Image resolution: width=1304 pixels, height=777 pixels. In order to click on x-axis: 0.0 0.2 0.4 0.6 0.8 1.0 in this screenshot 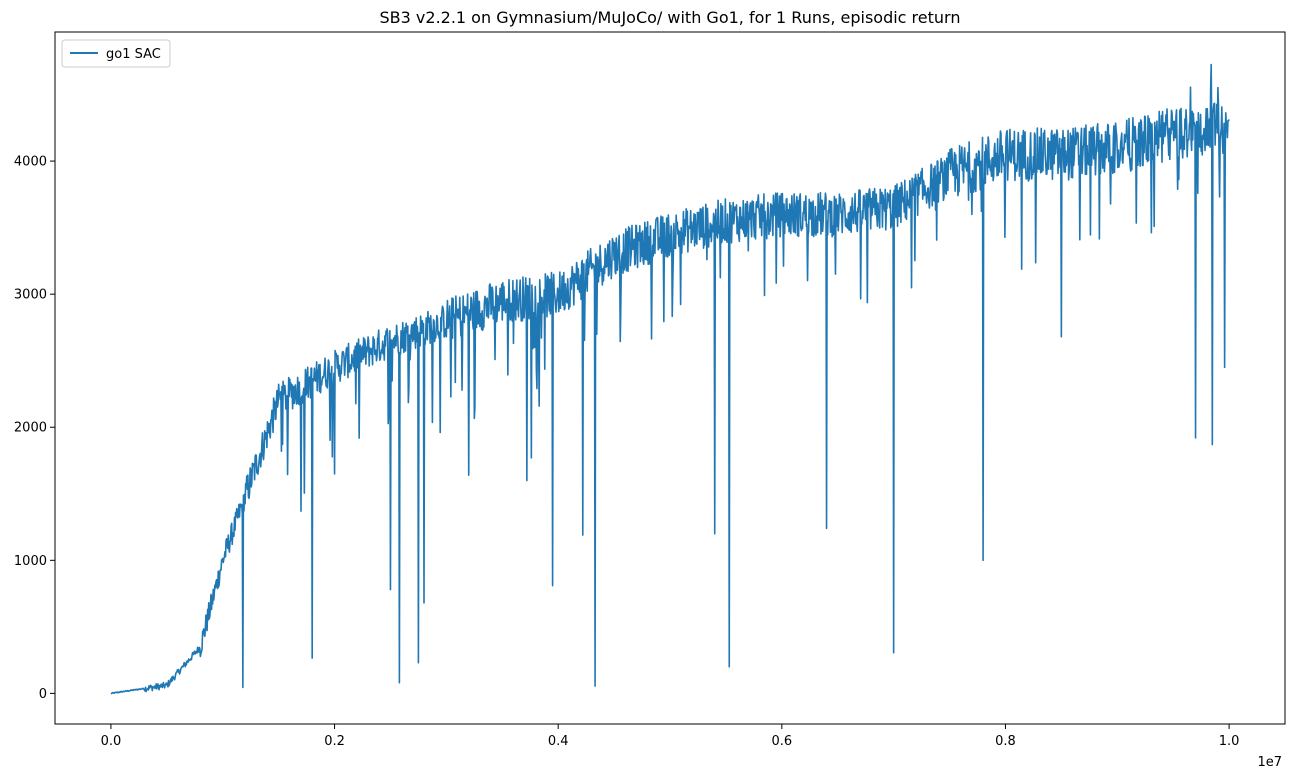, I will do `click(670, 736)`.